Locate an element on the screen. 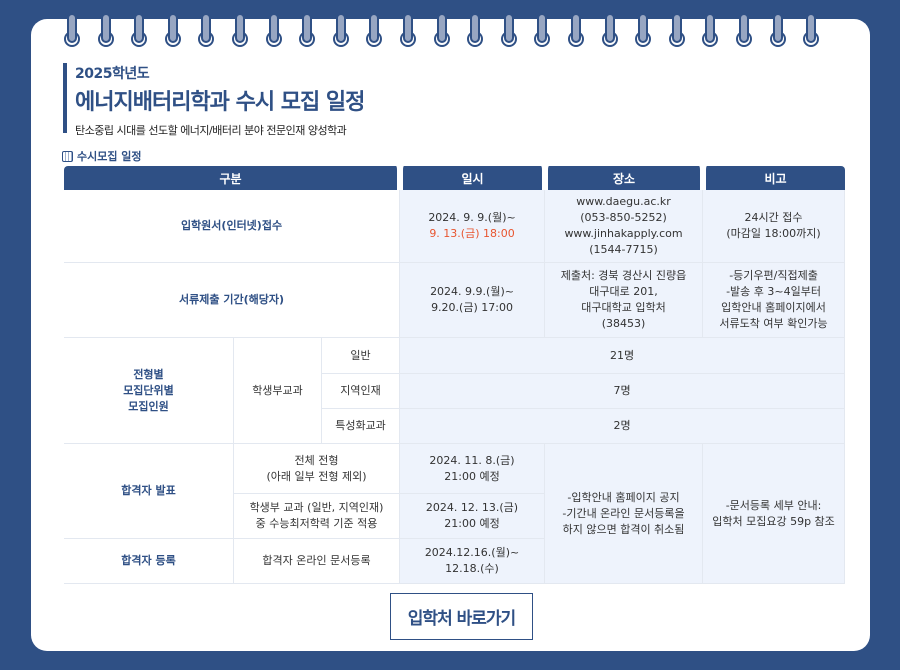 The height and width of the screenshot is (670, 900). quota-name: 일반 is located at coordinates (361, 356).